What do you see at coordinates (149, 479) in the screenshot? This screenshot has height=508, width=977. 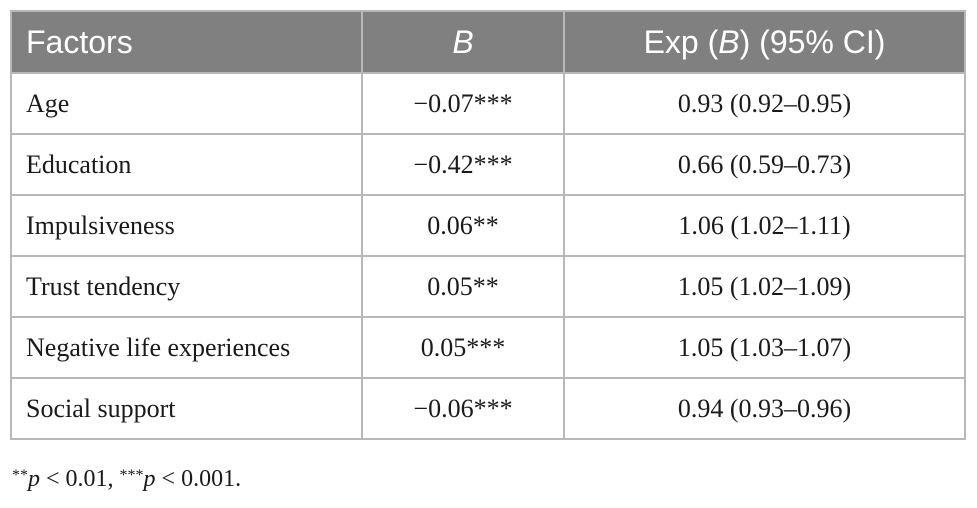 I see `footnote-p-2: p` at bounding box center [149, 479].